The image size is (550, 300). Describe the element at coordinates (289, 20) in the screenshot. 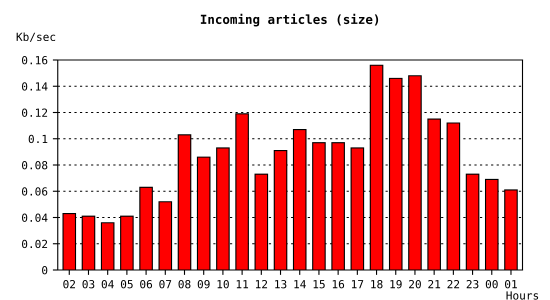

I see `chart-title: Incoming articles (size)` at that location.